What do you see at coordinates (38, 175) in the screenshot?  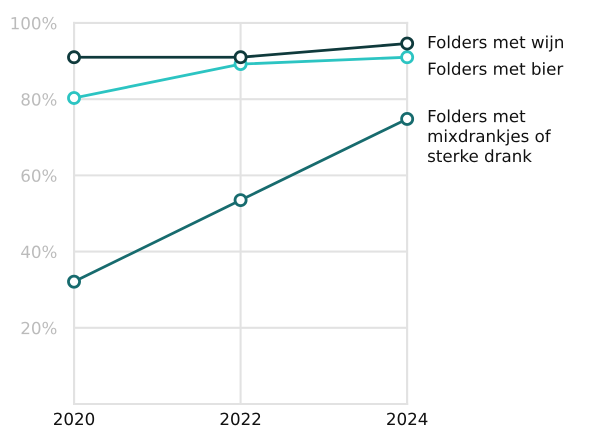 I see `y-tick-label: 60%` at bounding box center [38, 175].